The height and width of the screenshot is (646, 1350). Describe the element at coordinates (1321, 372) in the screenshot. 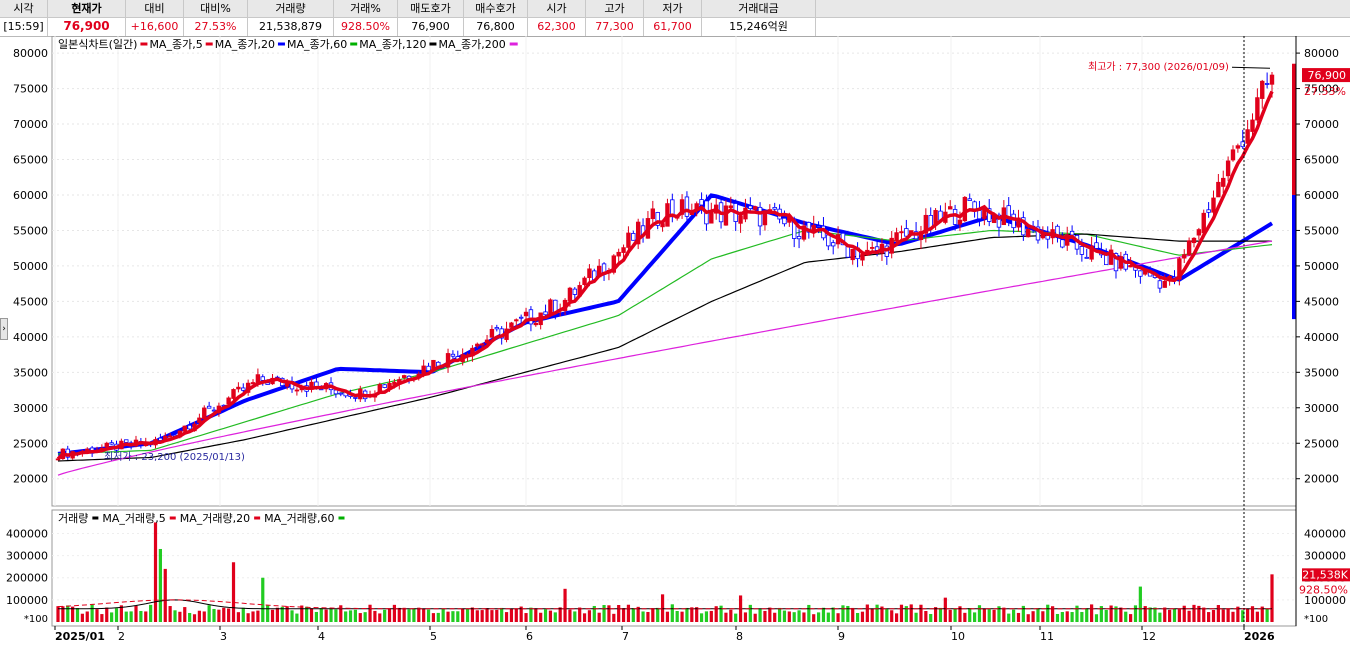

I see `price-tick-label-right: 35000` at that location.